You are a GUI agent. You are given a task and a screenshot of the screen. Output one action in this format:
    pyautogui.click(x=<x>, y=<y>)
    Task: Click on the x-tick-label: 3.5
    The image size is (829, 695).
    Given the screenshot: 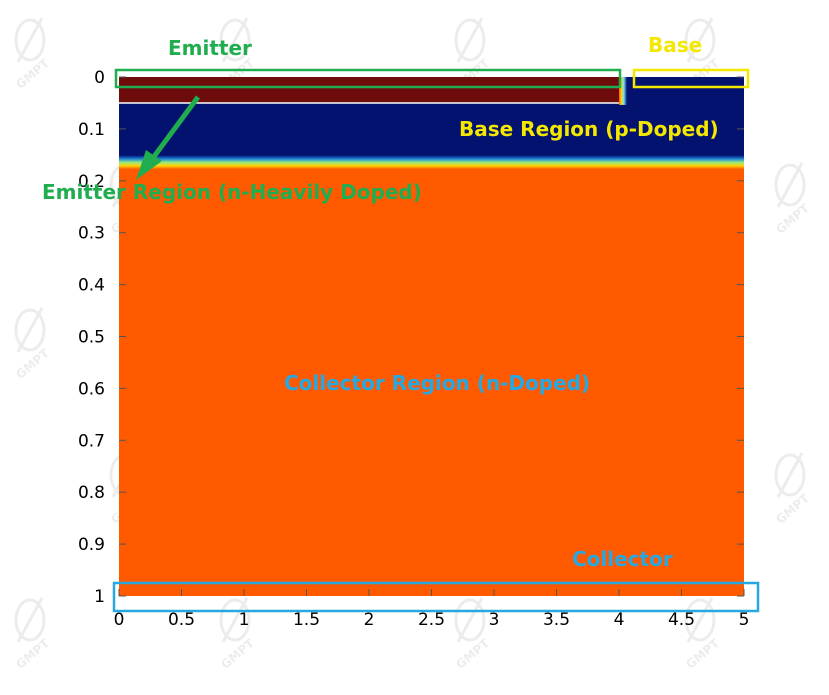 What is the action you would take?
    pyautogui.click(x=556, y=620)
    